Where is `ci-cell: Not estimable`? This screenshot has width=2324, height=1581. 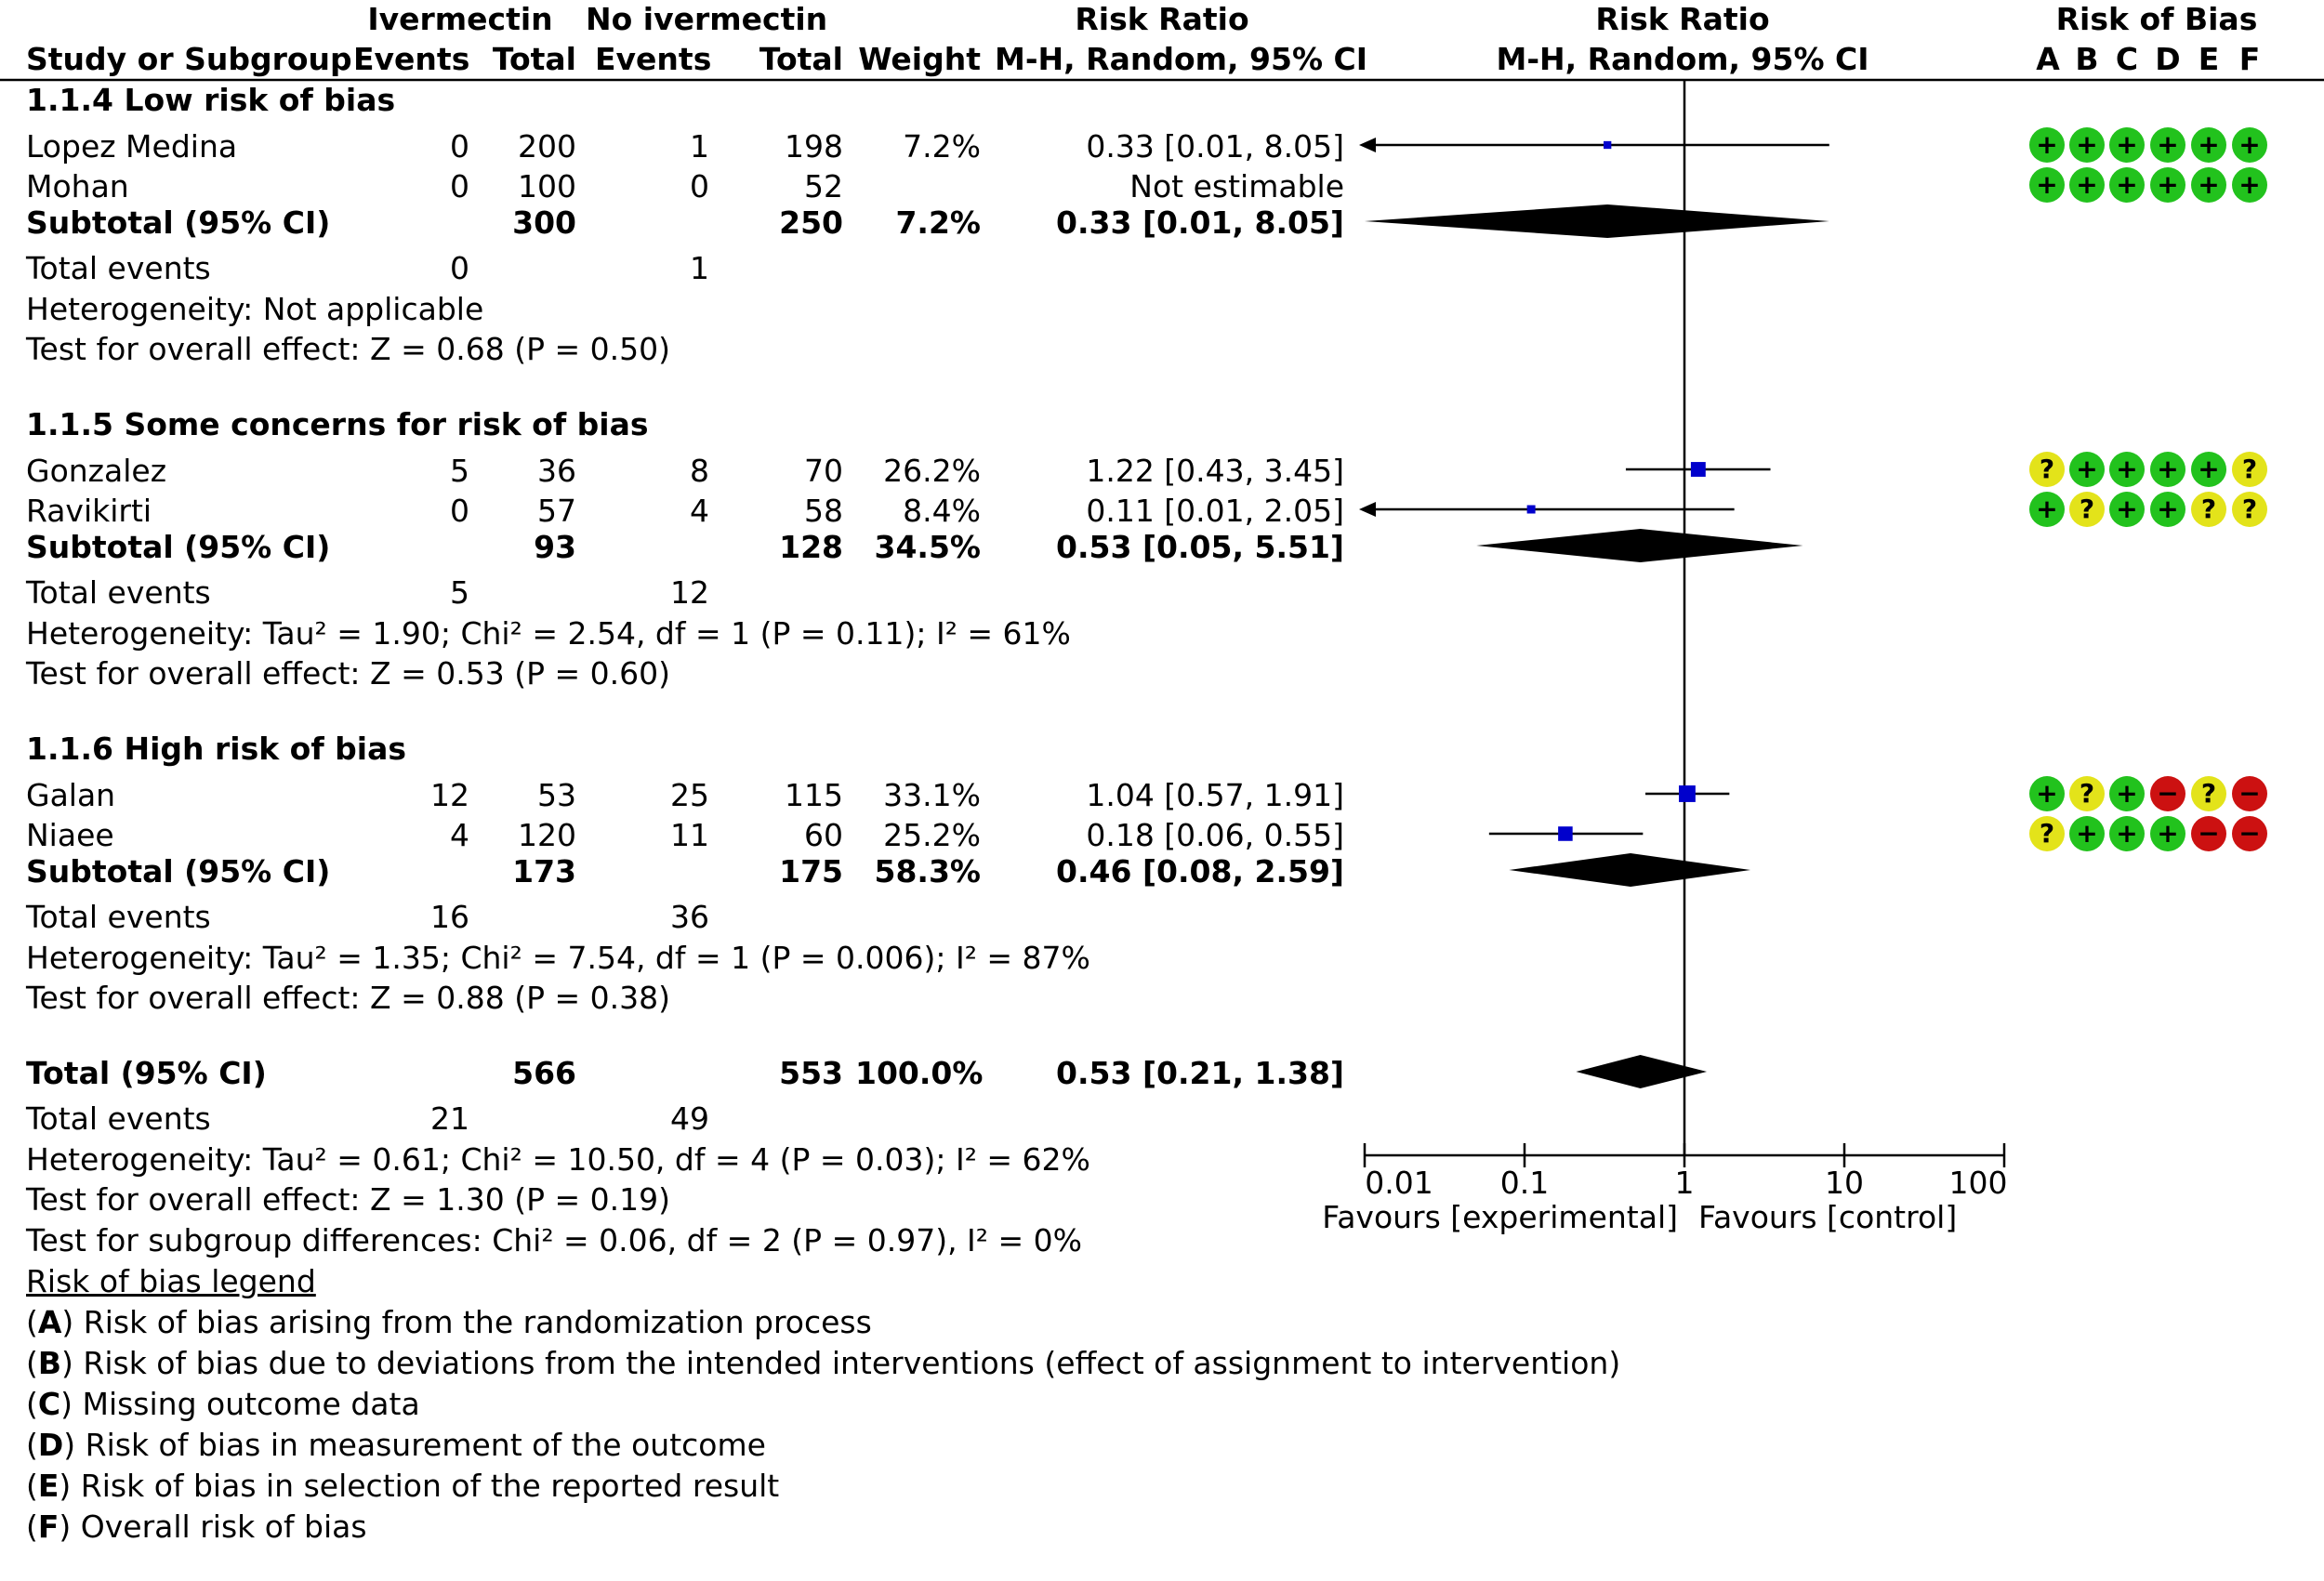 ci-cell: Not estimable is located at coordinates (1236, 186).